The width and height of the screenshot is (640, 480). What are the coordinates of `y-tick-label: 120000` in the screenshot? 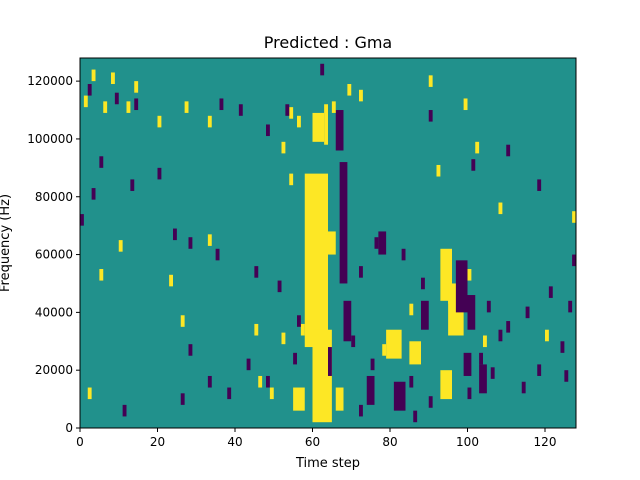 It's located at (50, 81).